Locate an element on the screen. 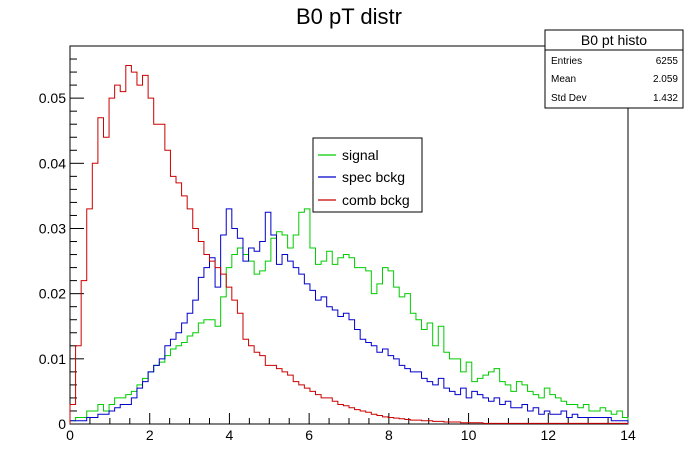  y-tick-label: 0 is located at coordinates (62, 424).